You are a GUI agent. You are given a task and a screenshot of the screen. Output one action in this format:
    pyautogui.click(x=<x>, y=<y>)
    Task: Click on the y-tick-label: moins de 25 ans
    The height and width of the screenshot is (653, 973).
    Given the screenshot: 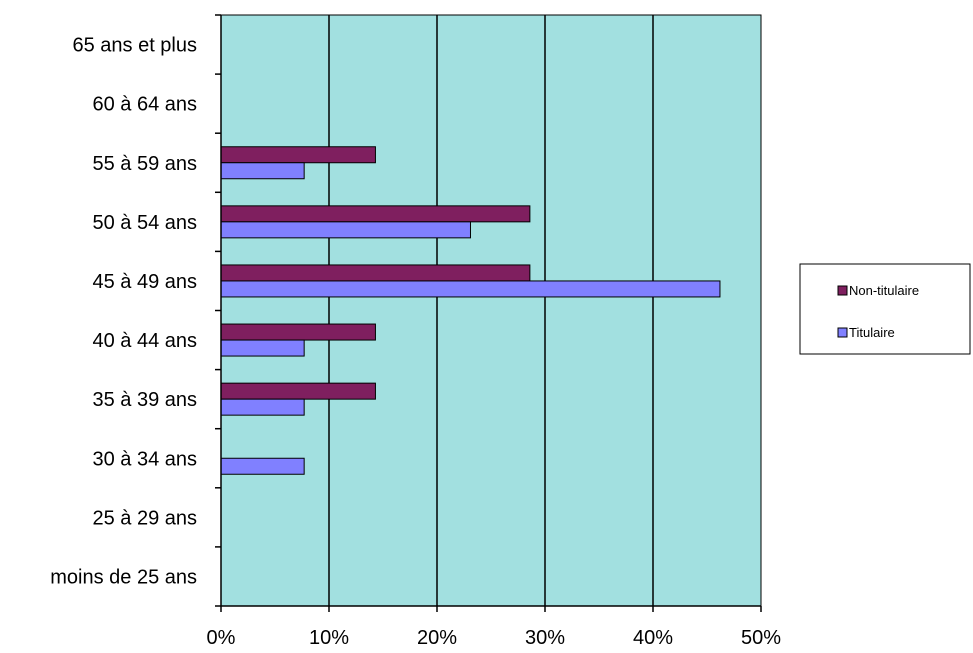 What is the action you would take?
    pyautogui.click(x=123, y=577)
    